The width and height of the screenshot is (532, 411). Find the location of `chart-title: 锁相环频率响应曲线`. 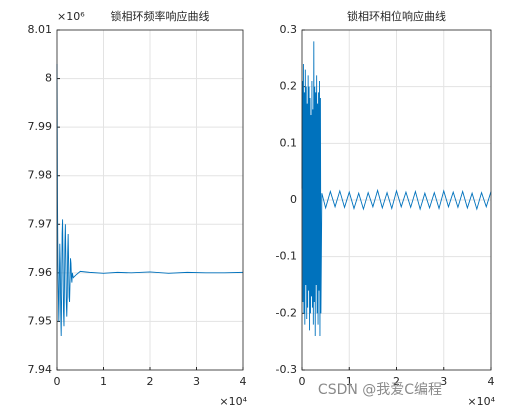

chart-title: 锁相环频率响应曲线 is located at coordinates (160, 16).